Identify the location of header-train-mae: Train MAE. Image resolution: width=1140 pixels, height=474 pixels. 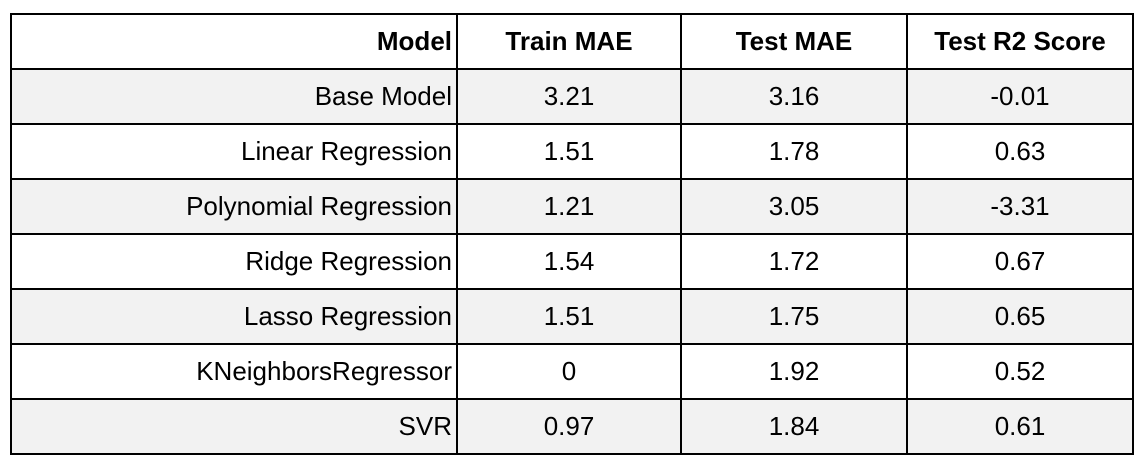
(569, 41).